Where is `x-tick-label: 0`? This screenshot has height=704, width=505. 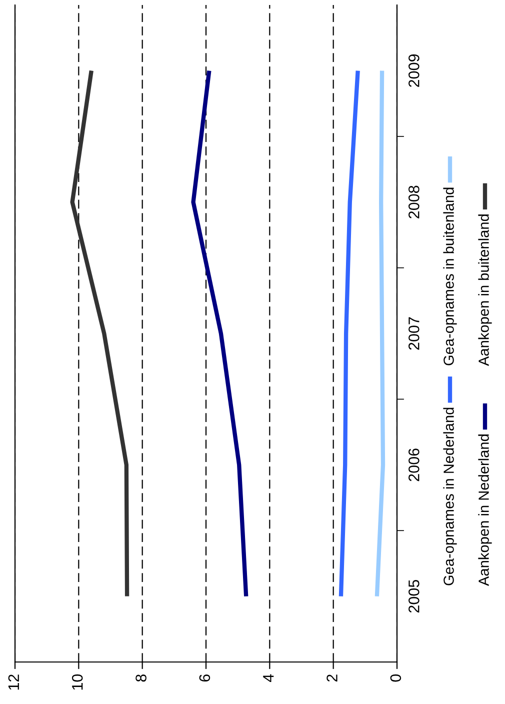
x-tick-label: 0 is located at coordinates (396, 678).